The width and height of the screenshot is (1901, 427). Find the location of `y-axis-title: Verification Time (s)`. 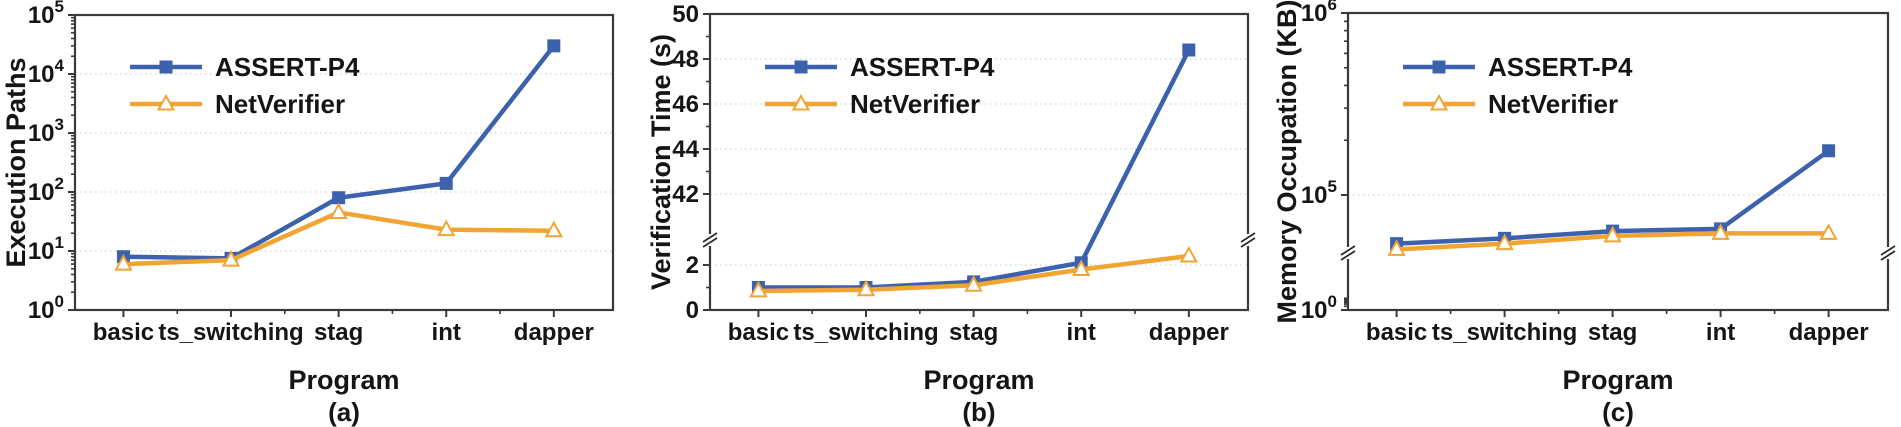

y-axis-title: Verification Time (s) is located at coordinates (661, 162).